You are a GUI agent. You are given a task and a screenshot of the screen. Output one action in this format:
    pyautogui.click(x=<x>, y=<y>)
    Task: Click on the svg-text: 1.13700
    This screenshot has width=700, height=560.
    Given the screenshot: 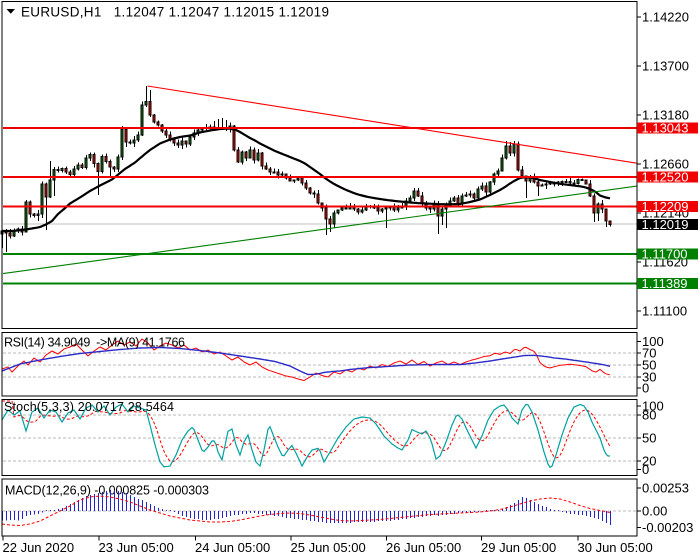 What is the action you would take?
    pyautogui.click(x=665, y=66)
    